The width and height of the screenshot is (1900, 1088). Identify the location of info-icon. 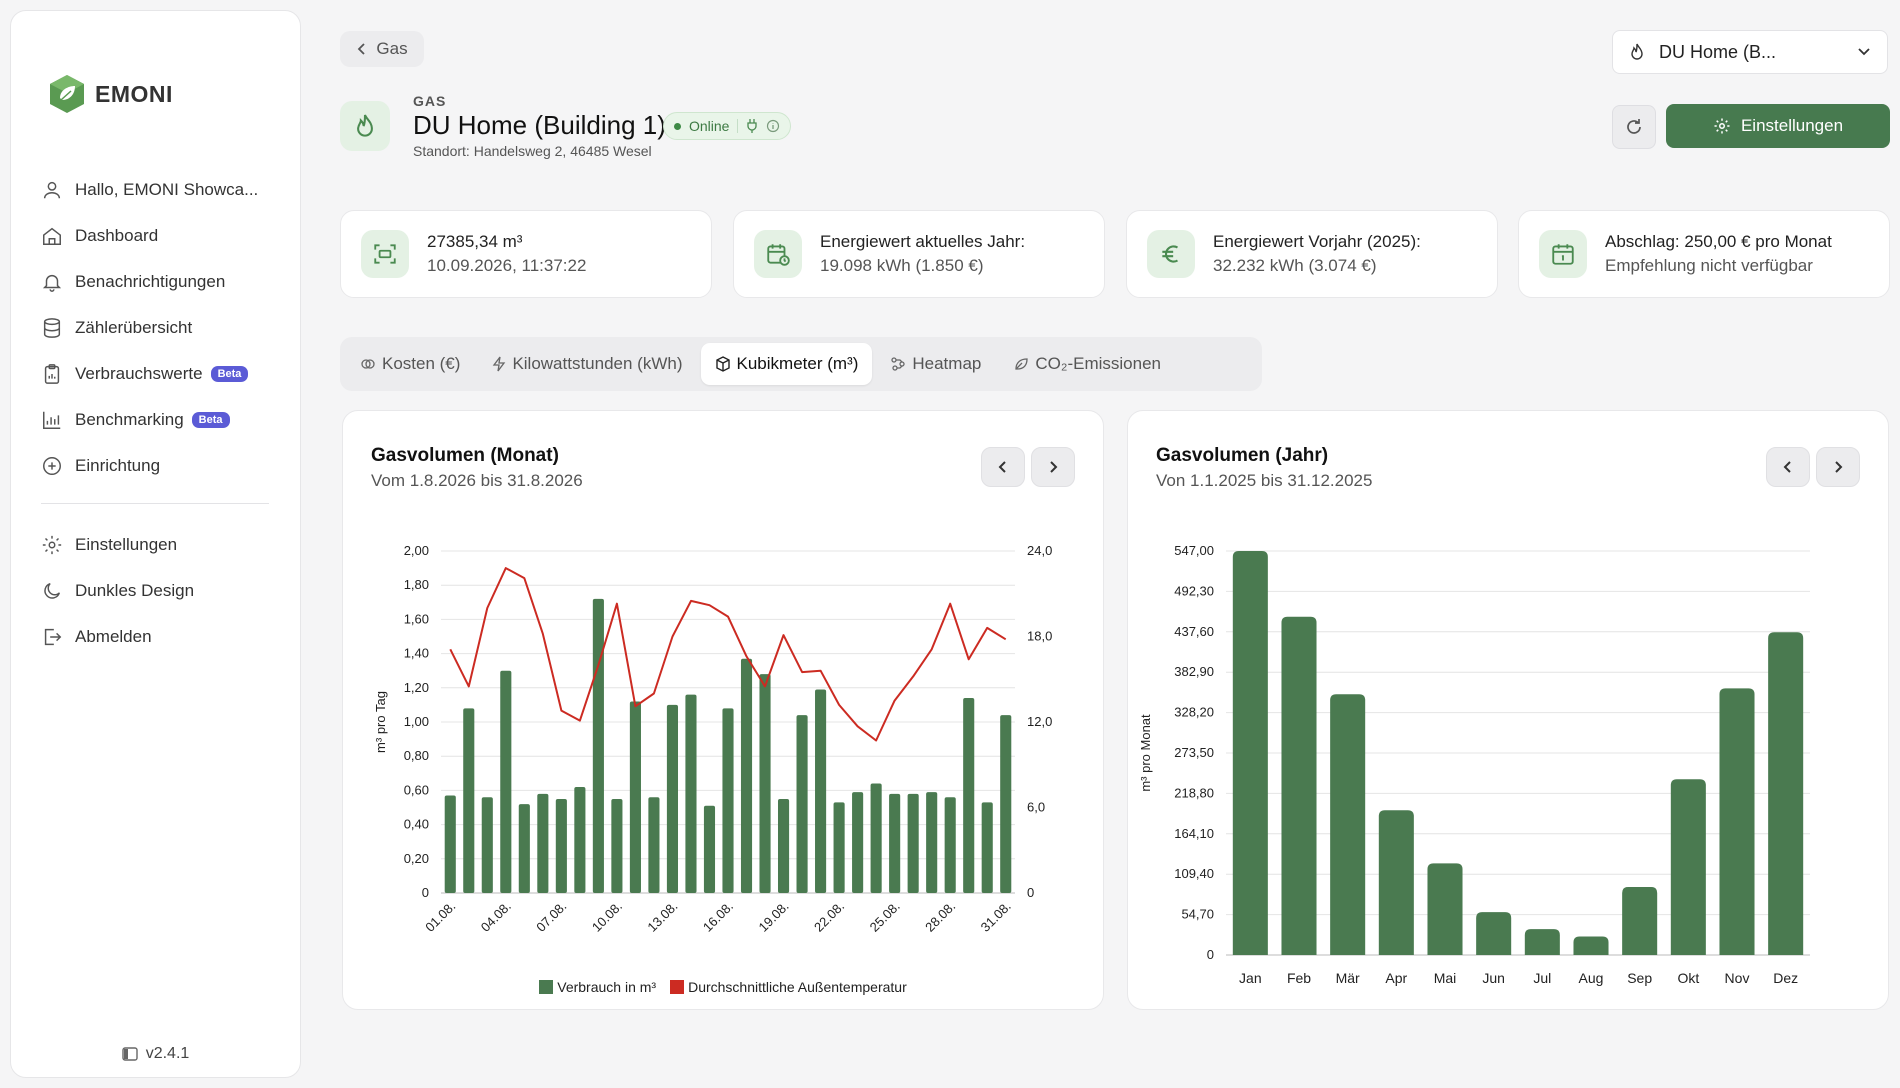
(773, 126).